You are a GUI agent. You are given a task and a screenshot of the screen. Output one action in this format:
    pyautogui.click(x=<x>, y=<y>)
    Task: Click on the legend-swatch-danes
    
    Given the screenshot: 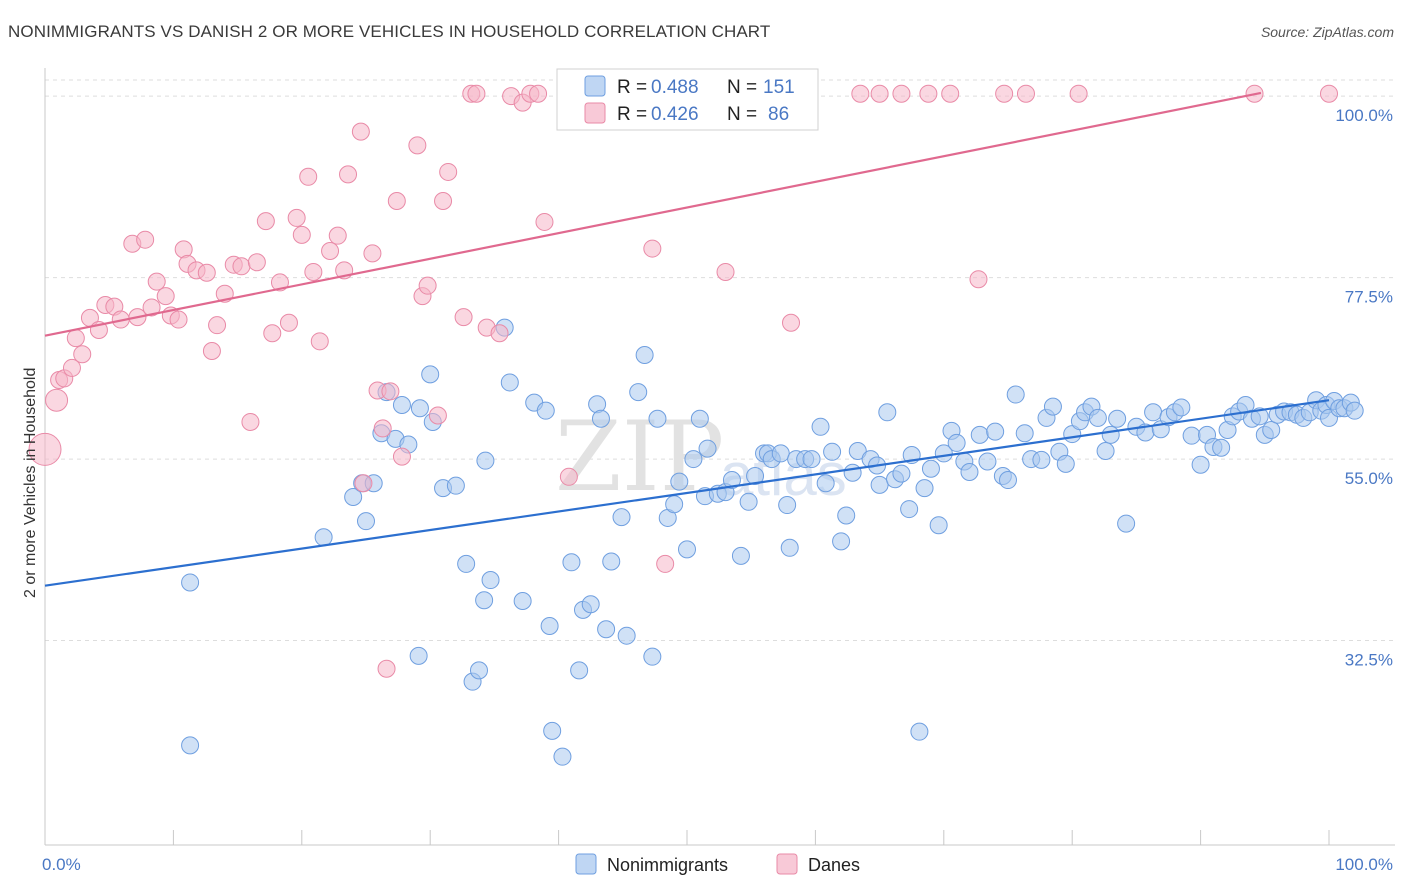 What is the action you would take?
    pyautogui.click(x=595, y=113)
    